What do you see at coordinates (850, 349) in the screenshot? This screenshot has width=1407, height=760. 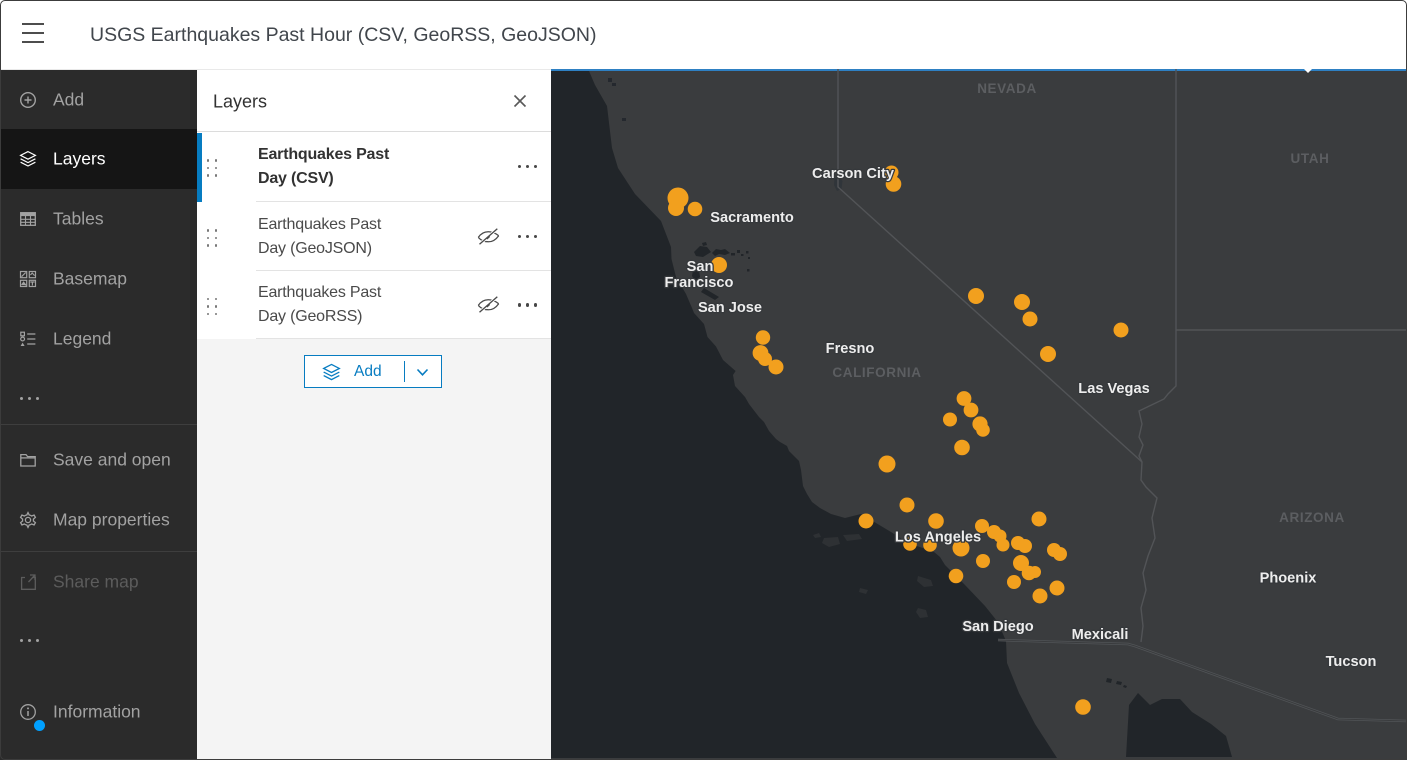 I see `svg-text: Fresno` at bounding box center [850, 349].